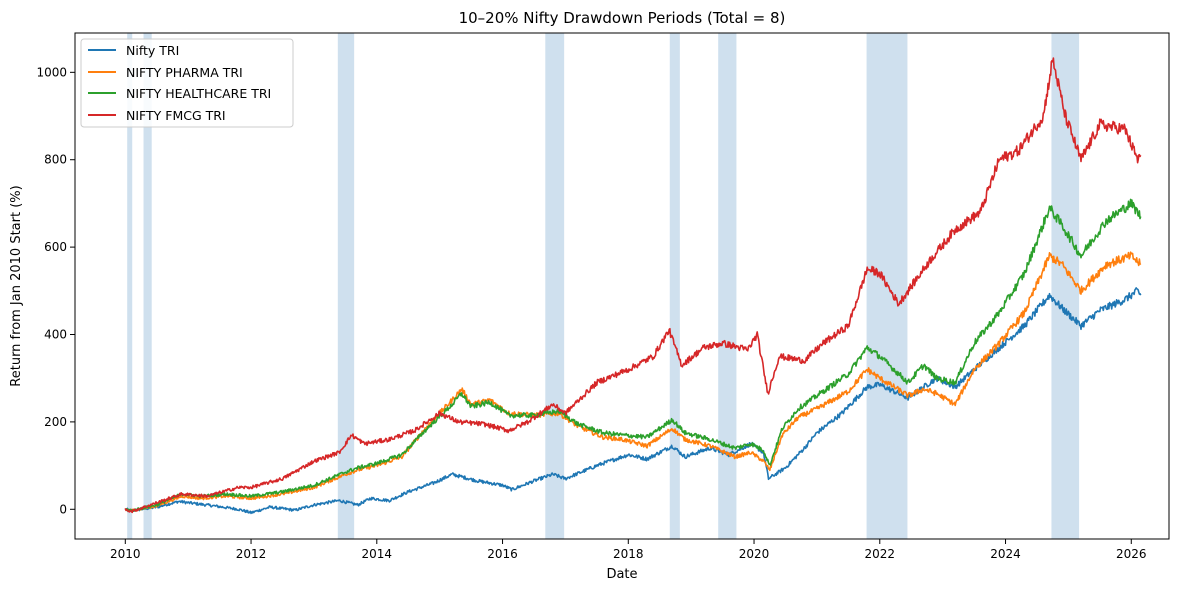  What do you see at coordinates (51, 72) in the screenshot?
I see `y-tick-label: 1000` at bounding box center [51, 72].